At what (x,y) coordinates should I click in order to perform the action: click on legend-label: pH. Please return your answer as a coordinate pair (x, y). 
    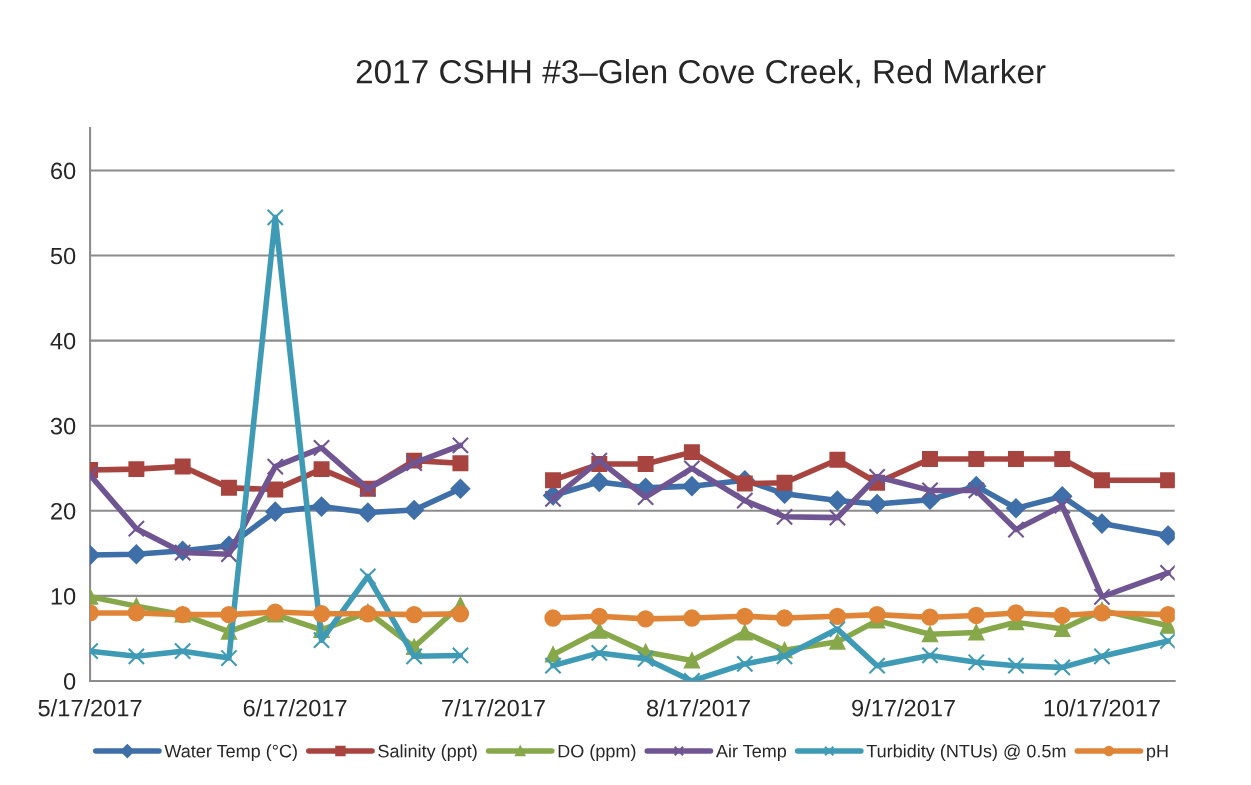
    Looking at the image, I should click on (1157, 753).